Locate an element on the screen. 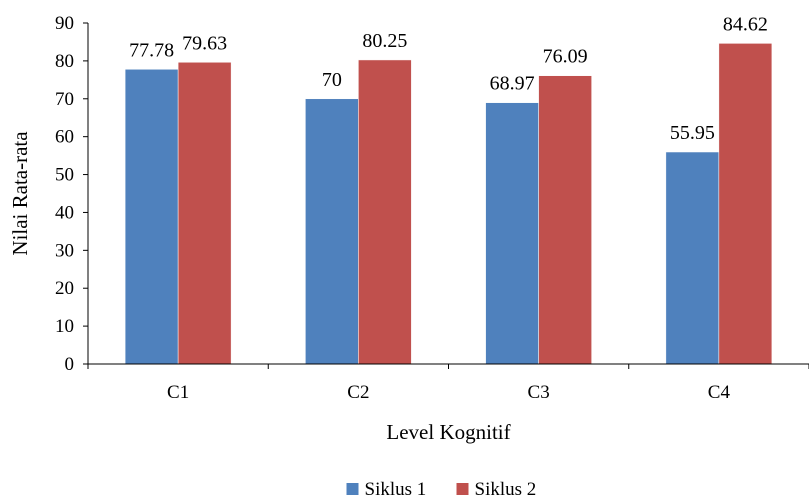  data-label: 68.97 is located at coordinates (512, 84).